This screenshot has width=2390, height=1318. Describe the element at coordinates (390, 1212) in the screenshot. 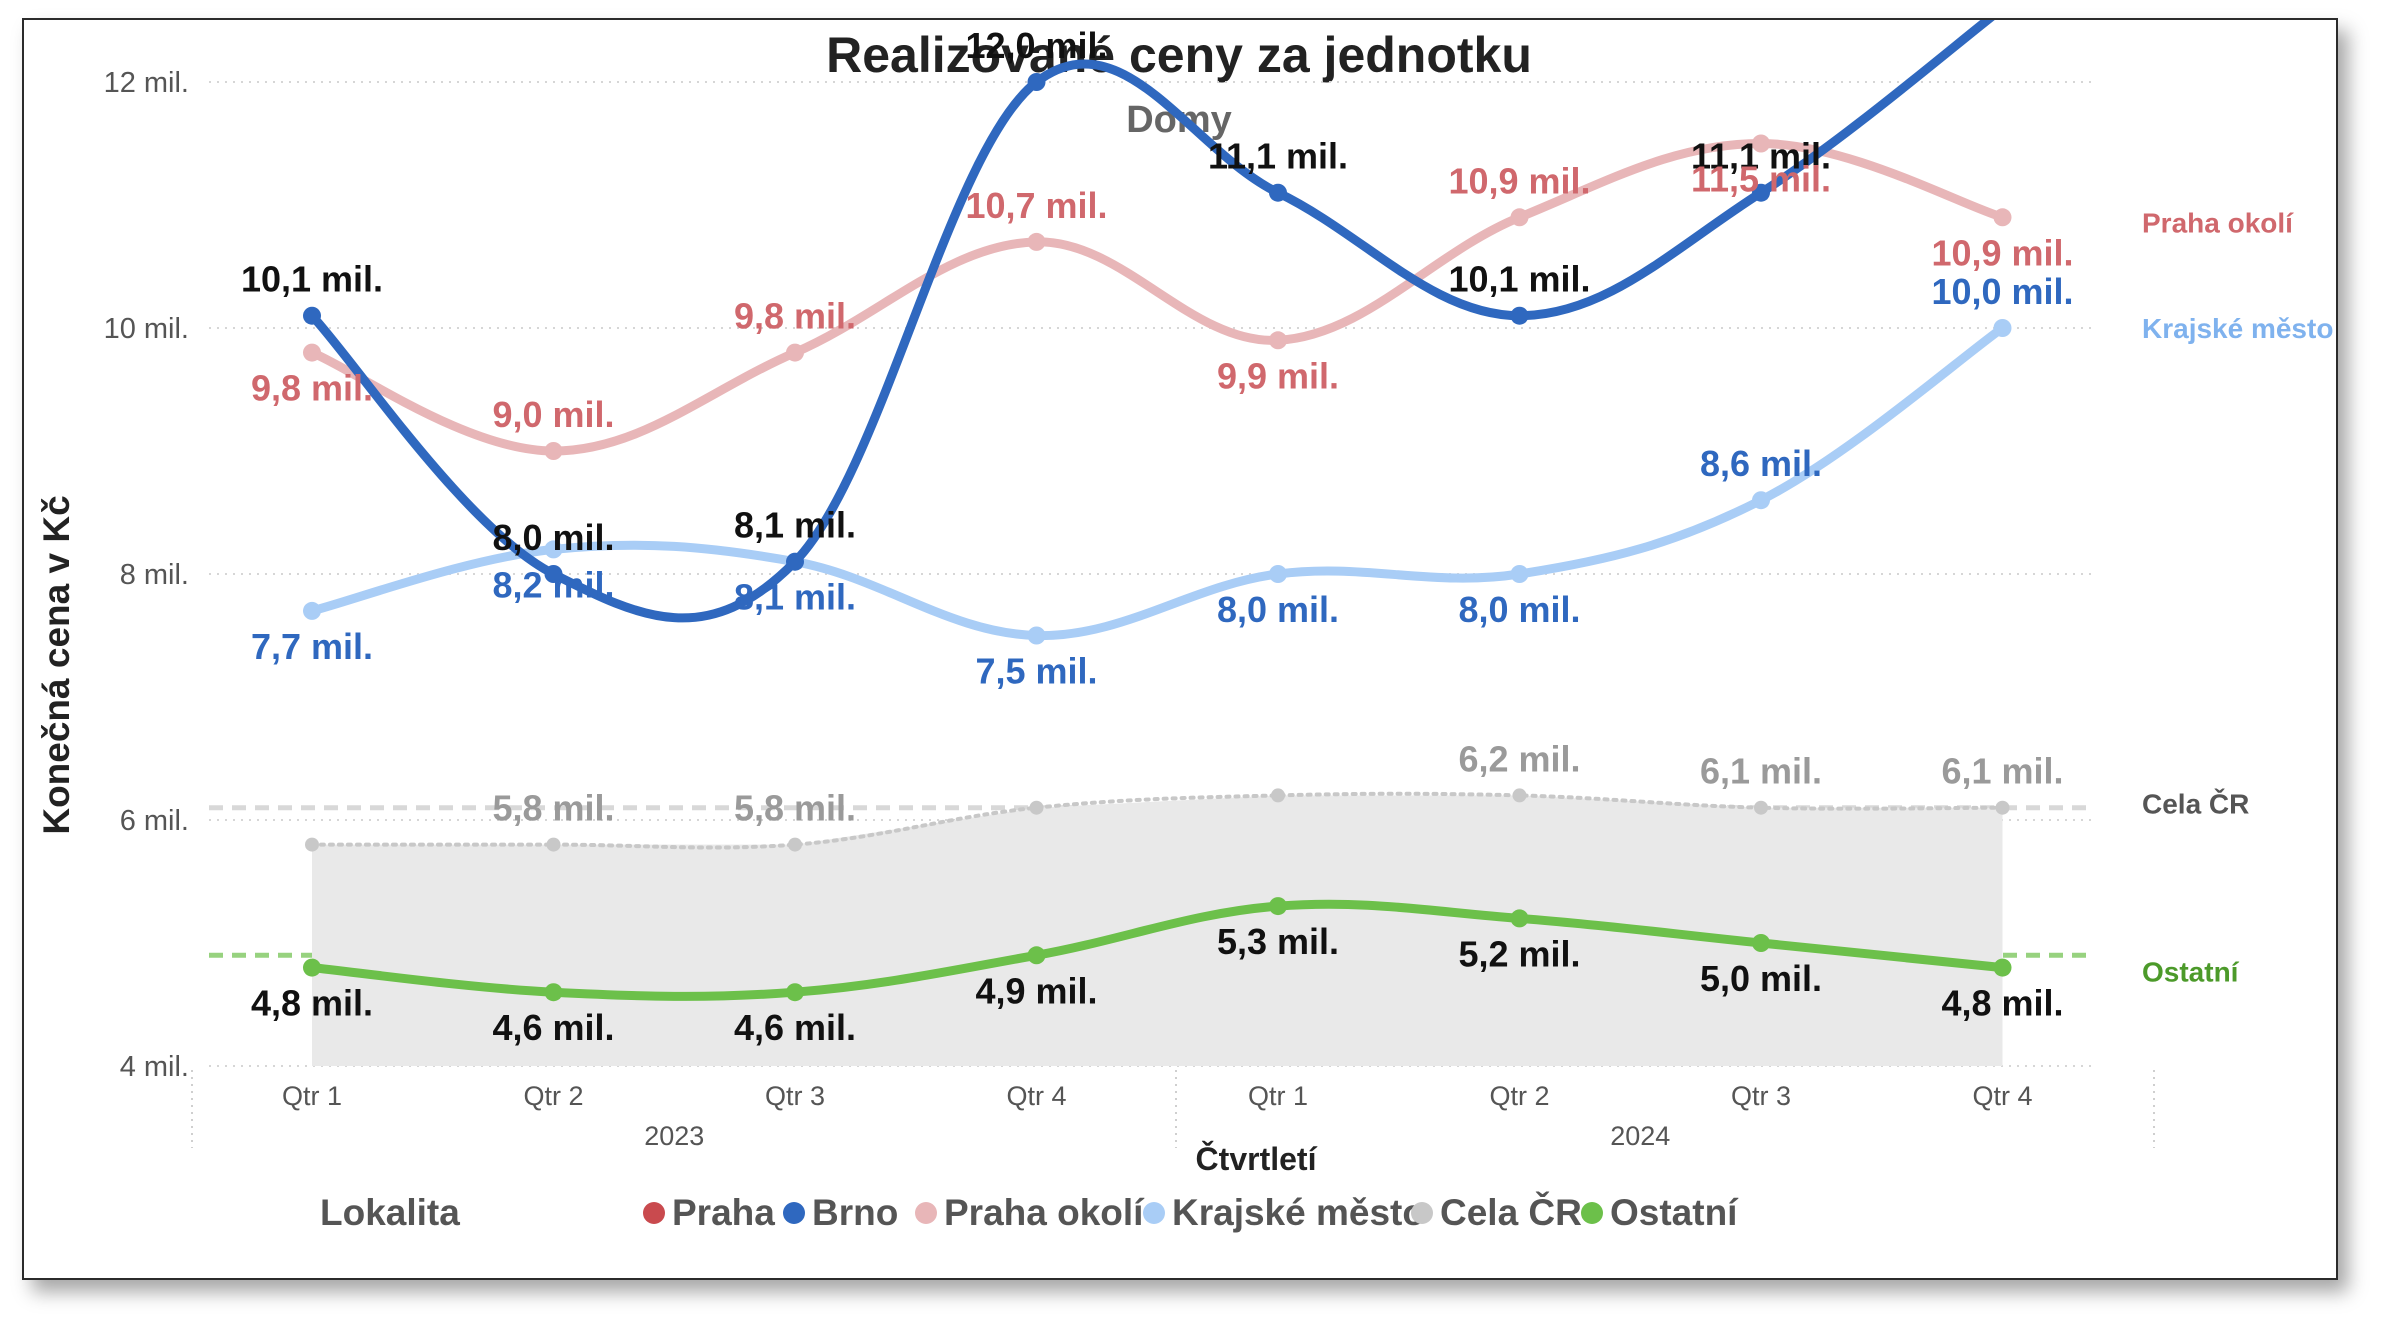

I see `legend-title: Lokalita` at that location.